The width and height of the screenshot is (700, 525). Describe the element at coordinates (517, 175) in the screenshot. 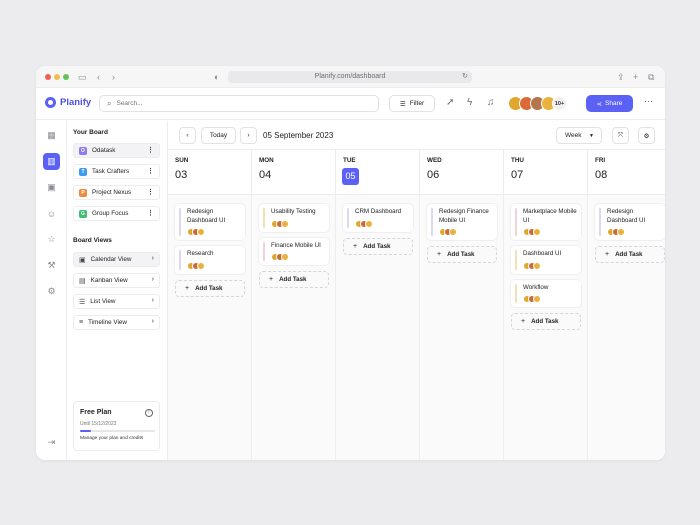

I see `day-number: 07` at that location.